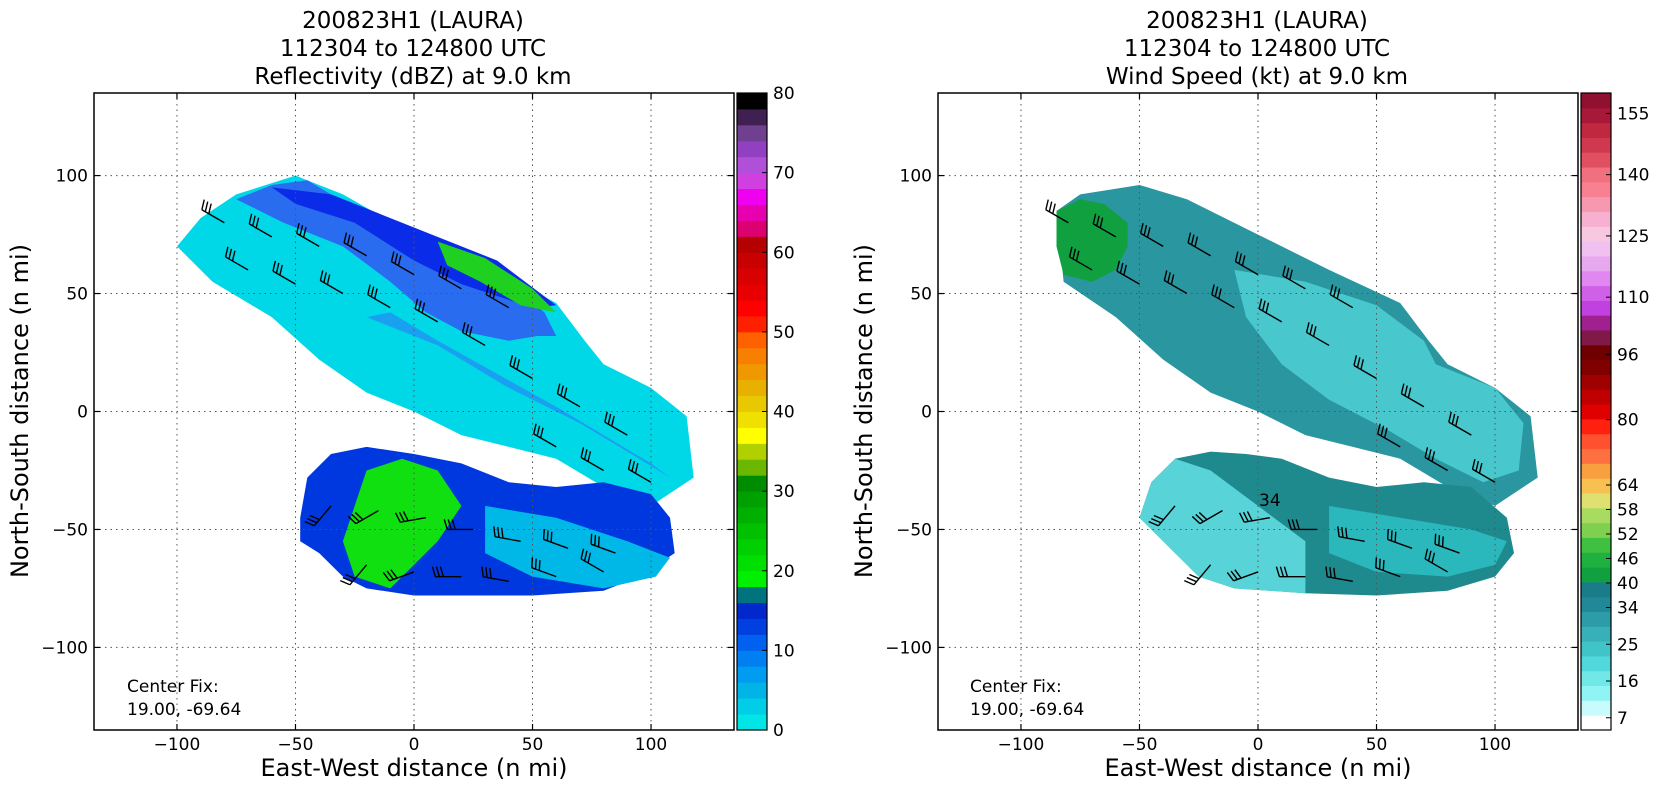 The width and height of the screenshot is (1654, 787). Describe the element at coordinates (413, 49) in the screenshot. I see `reflectivity-title-line-2: 112304 to 124800 UTC` at that location.